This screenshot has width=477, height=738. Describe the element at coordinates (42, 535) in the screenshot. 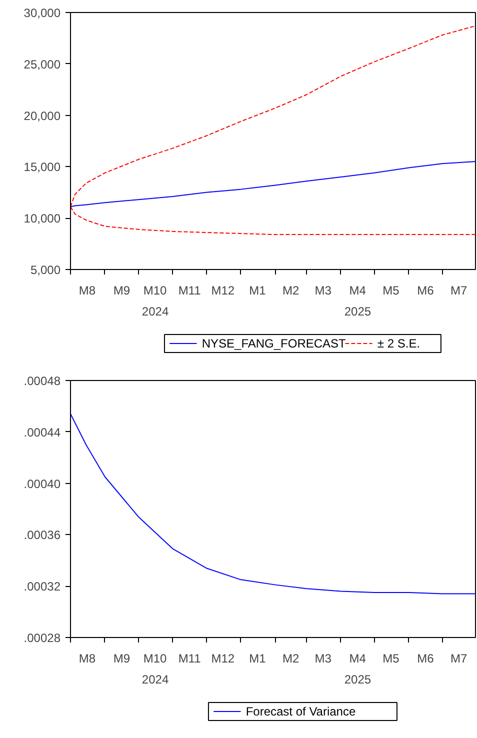

I see `y-tick-label: .00036` at that location.